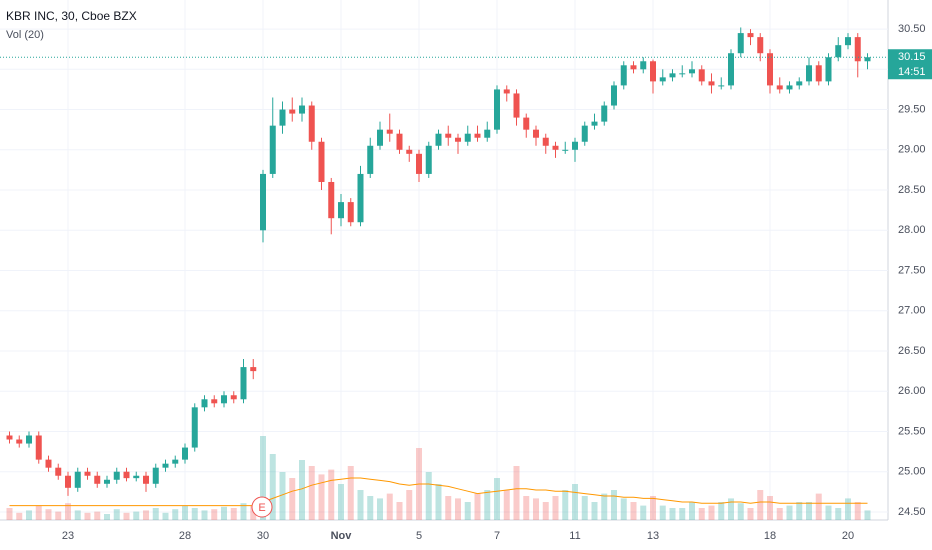 This screenshot has height=550, width=932. Describe the element at coordinates (912, 57) in the screenshot. I see `last-price-label: 30.15` at that location.